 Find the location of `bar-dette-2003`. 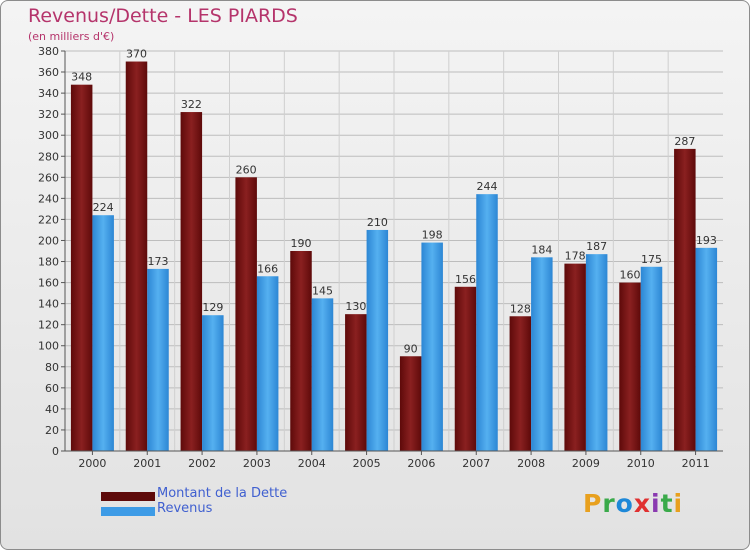

bar-dette-2003 is located at coordinates (246, 314).